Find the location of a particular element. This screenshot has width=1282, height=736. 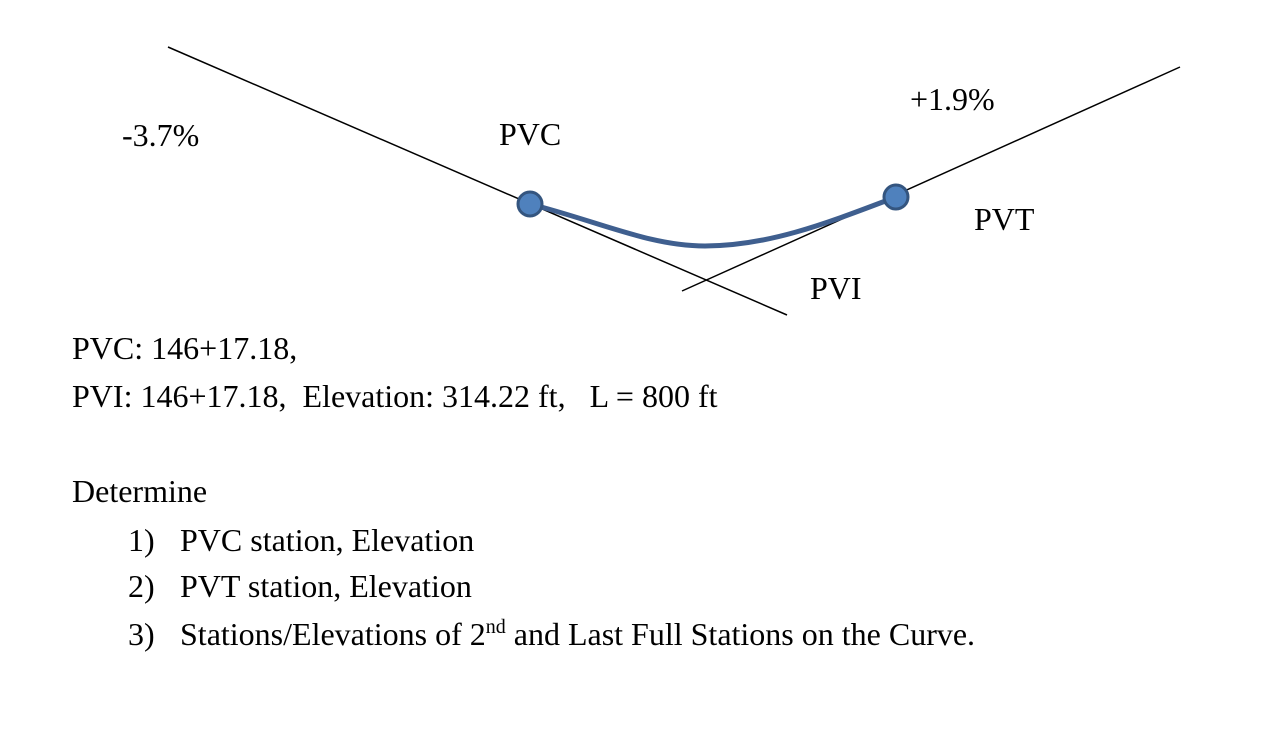

item-text-part: Stations/Elevations of 2 is located at coordinates (333, 634).